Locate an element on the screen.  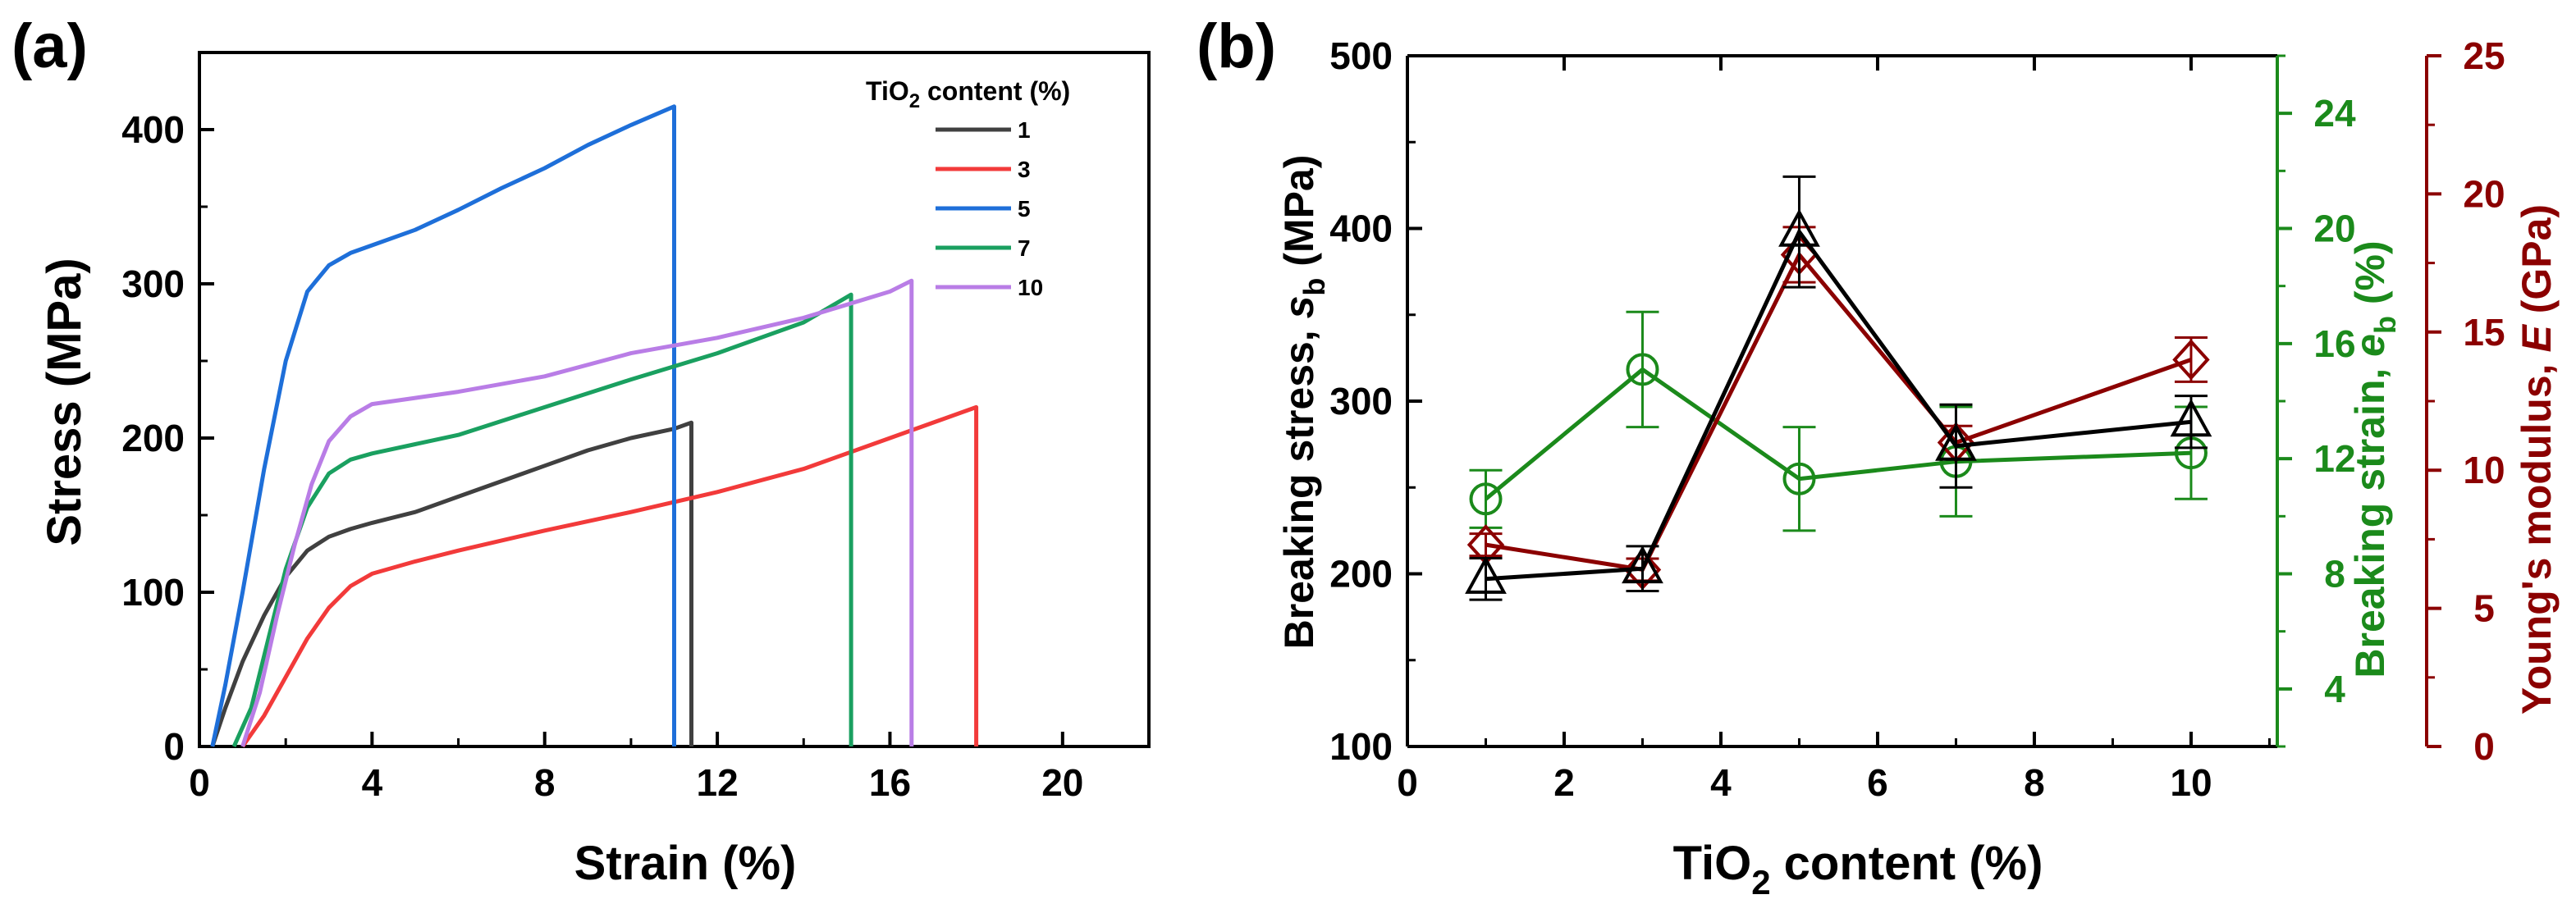
panel-a-label: (a) is located at coordinates (49, 46).